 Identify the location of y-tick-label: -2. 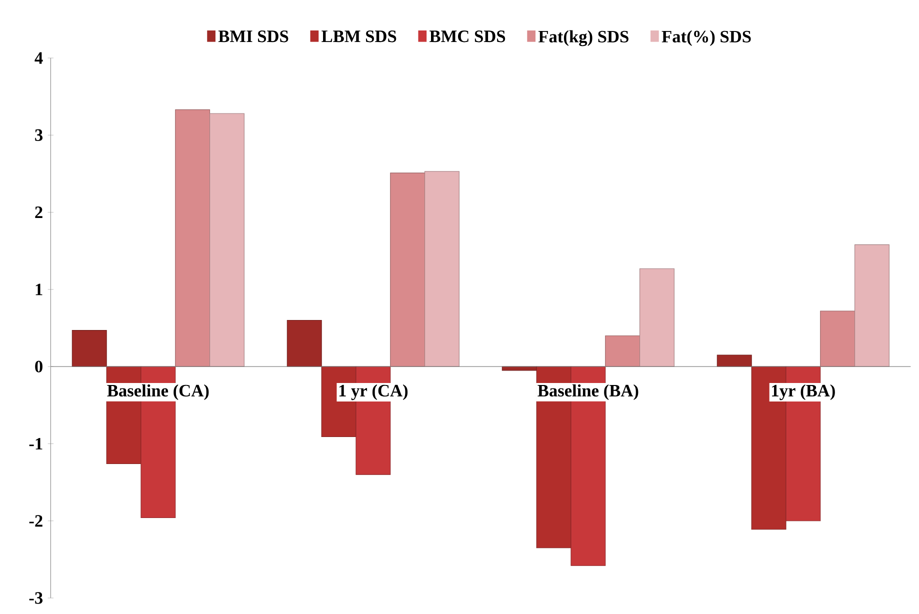
(35, 521).